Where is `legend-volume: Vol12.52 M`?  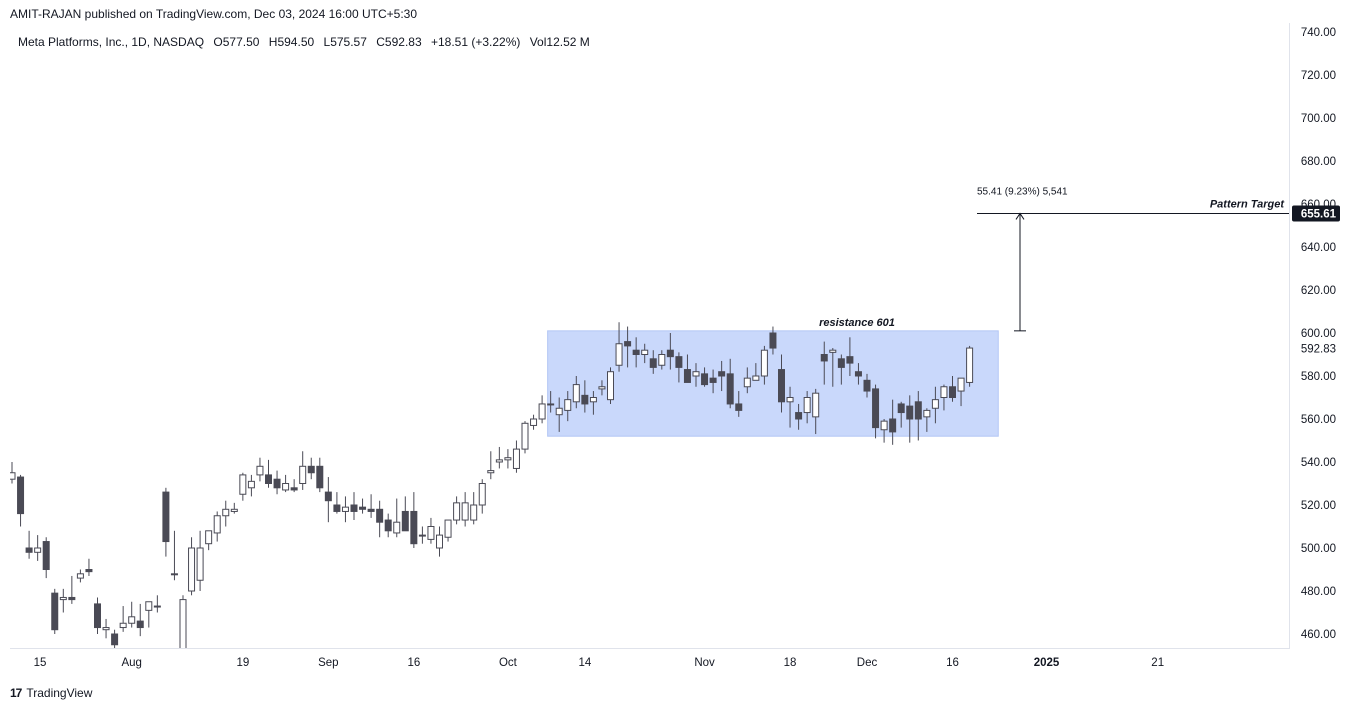
legend-volume: Vol12.52 M is located at coordinates (559, 42).